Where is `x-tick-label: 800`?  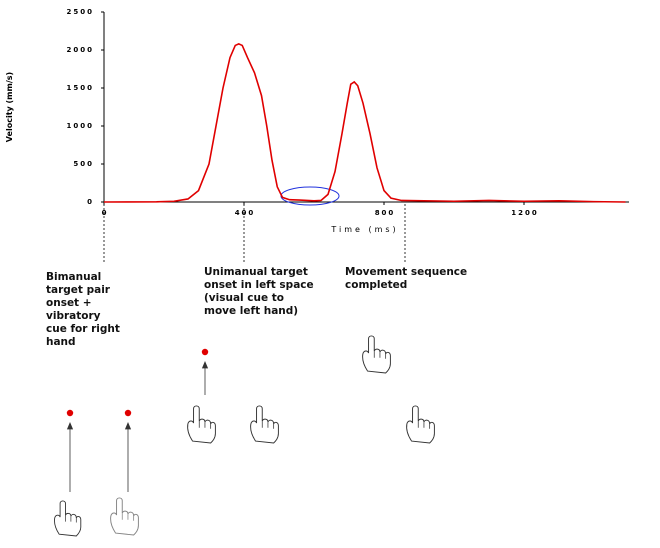 x-tick-label: 800 is located at coordinates (385, 213).